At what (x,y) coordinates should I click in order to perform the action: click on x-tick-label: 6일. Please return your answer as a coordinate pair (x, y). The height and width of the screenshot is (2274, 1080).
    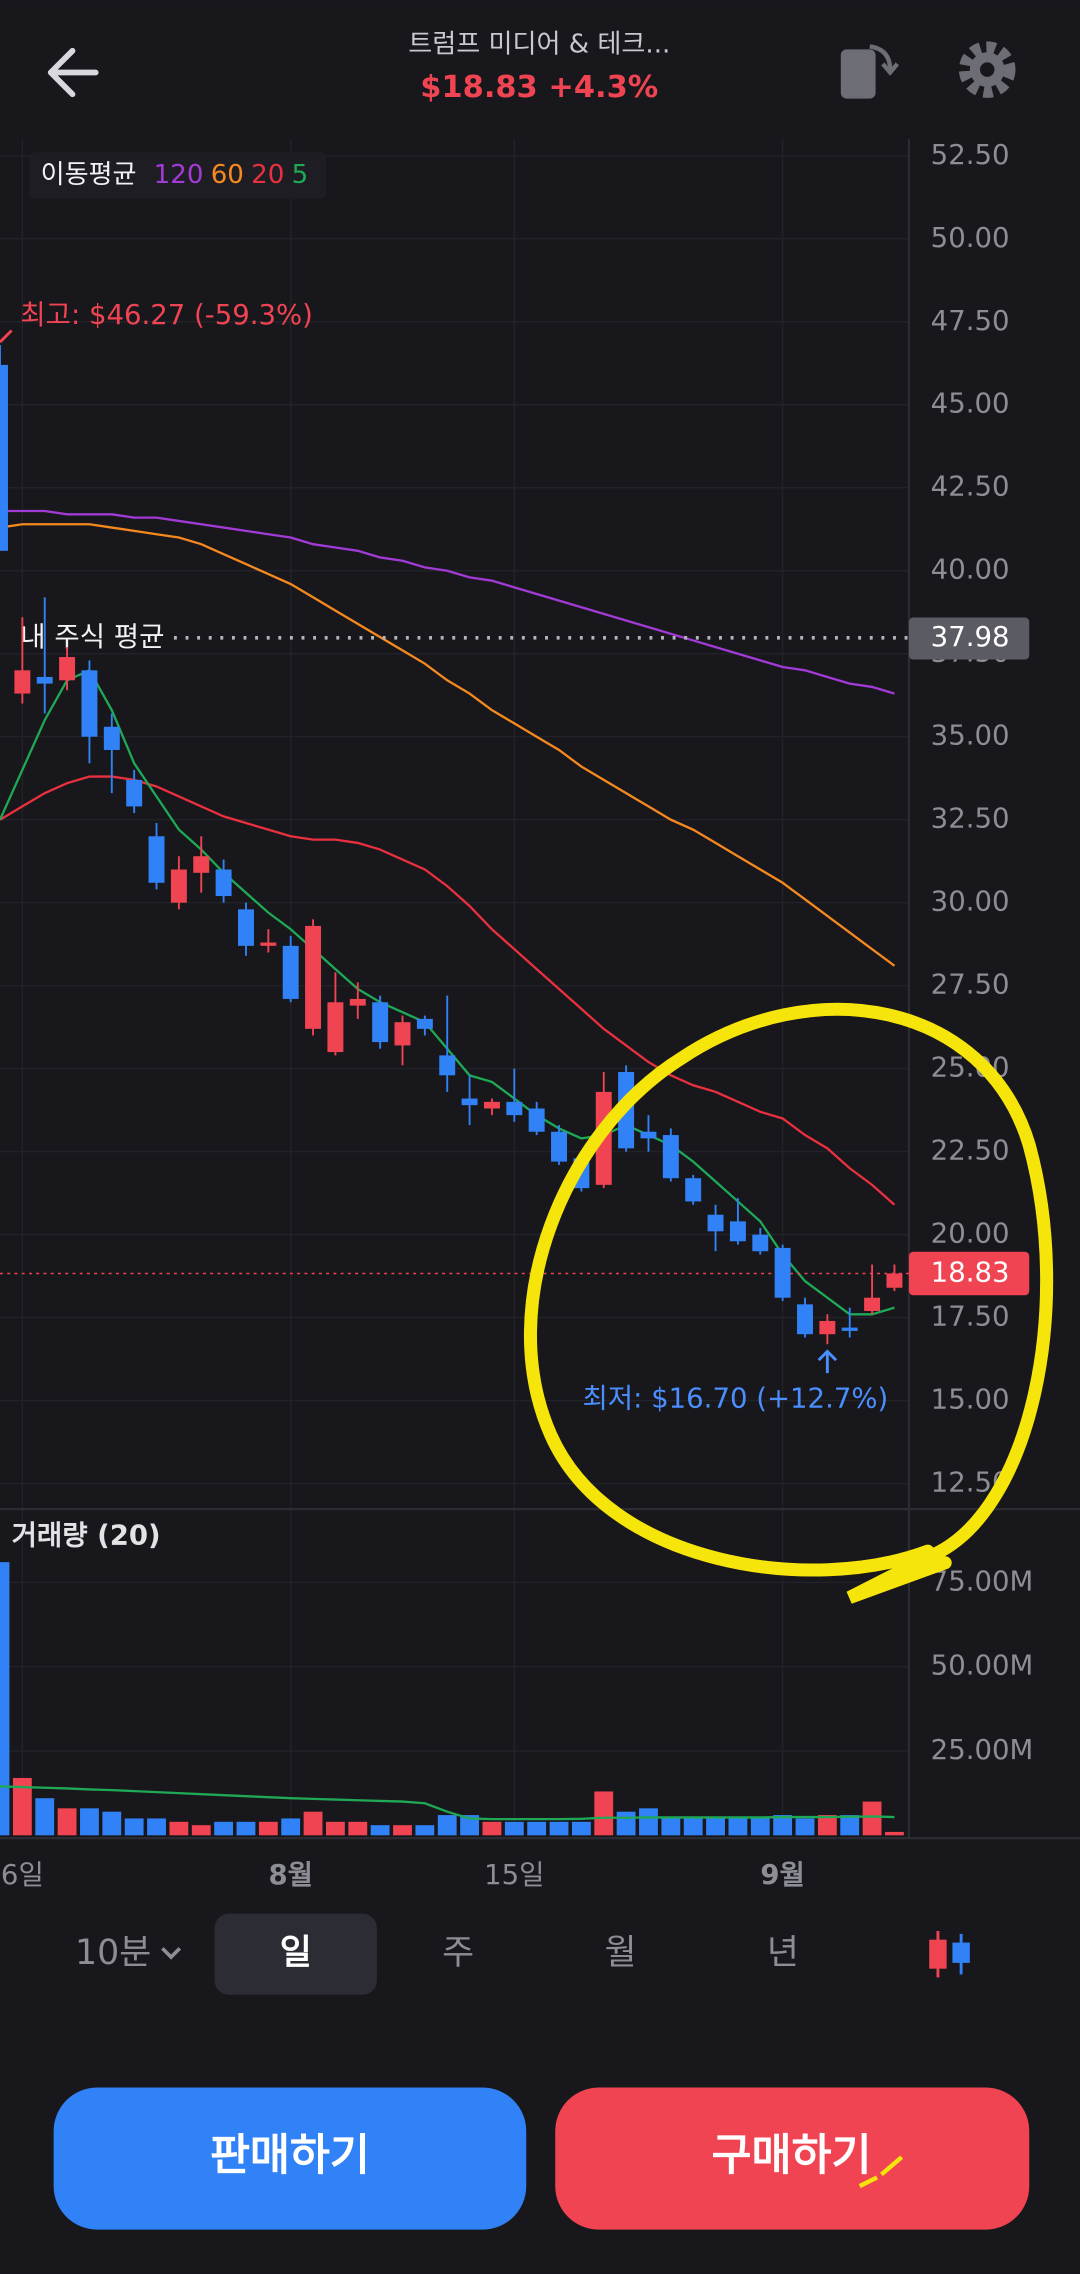
    Looking at the image, I should click on (22, 1875).